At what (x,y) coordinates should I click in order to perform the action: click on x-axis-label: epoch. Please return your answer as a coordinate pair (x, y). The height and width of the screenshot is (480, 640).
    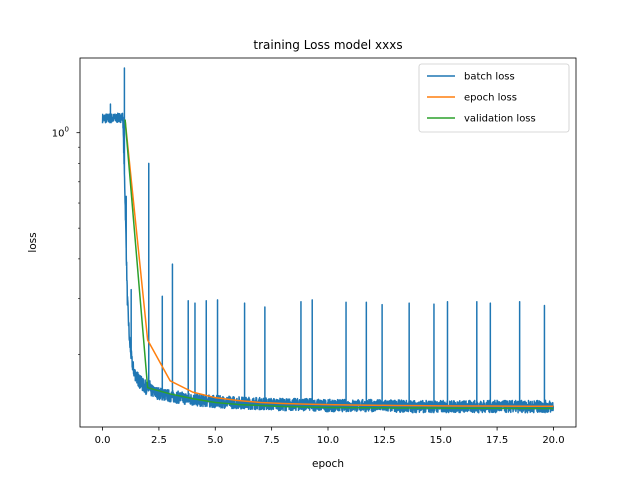
    Looking at the image, I should click on (328, 464).